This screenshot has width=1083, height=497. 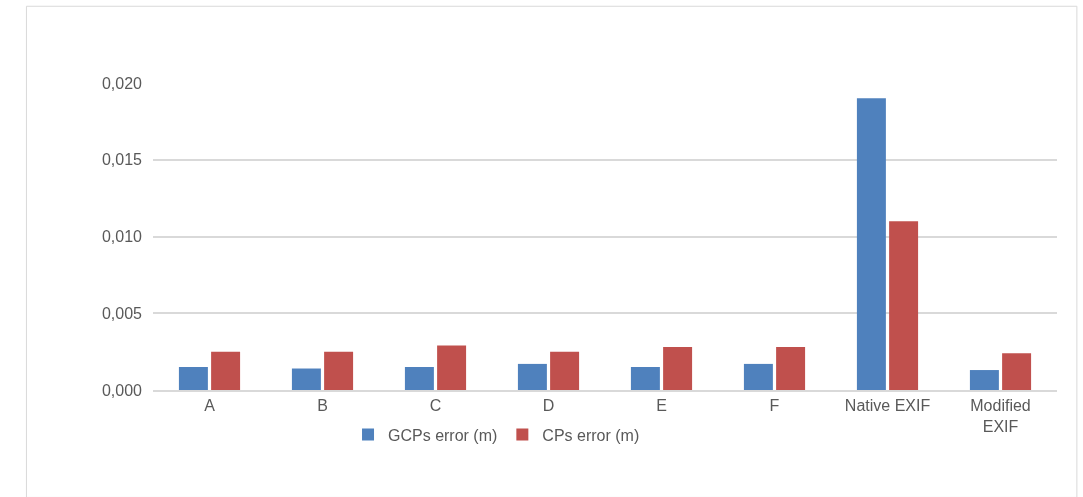 I want to click on x-tick-label: E, so click(x=661, y=406).